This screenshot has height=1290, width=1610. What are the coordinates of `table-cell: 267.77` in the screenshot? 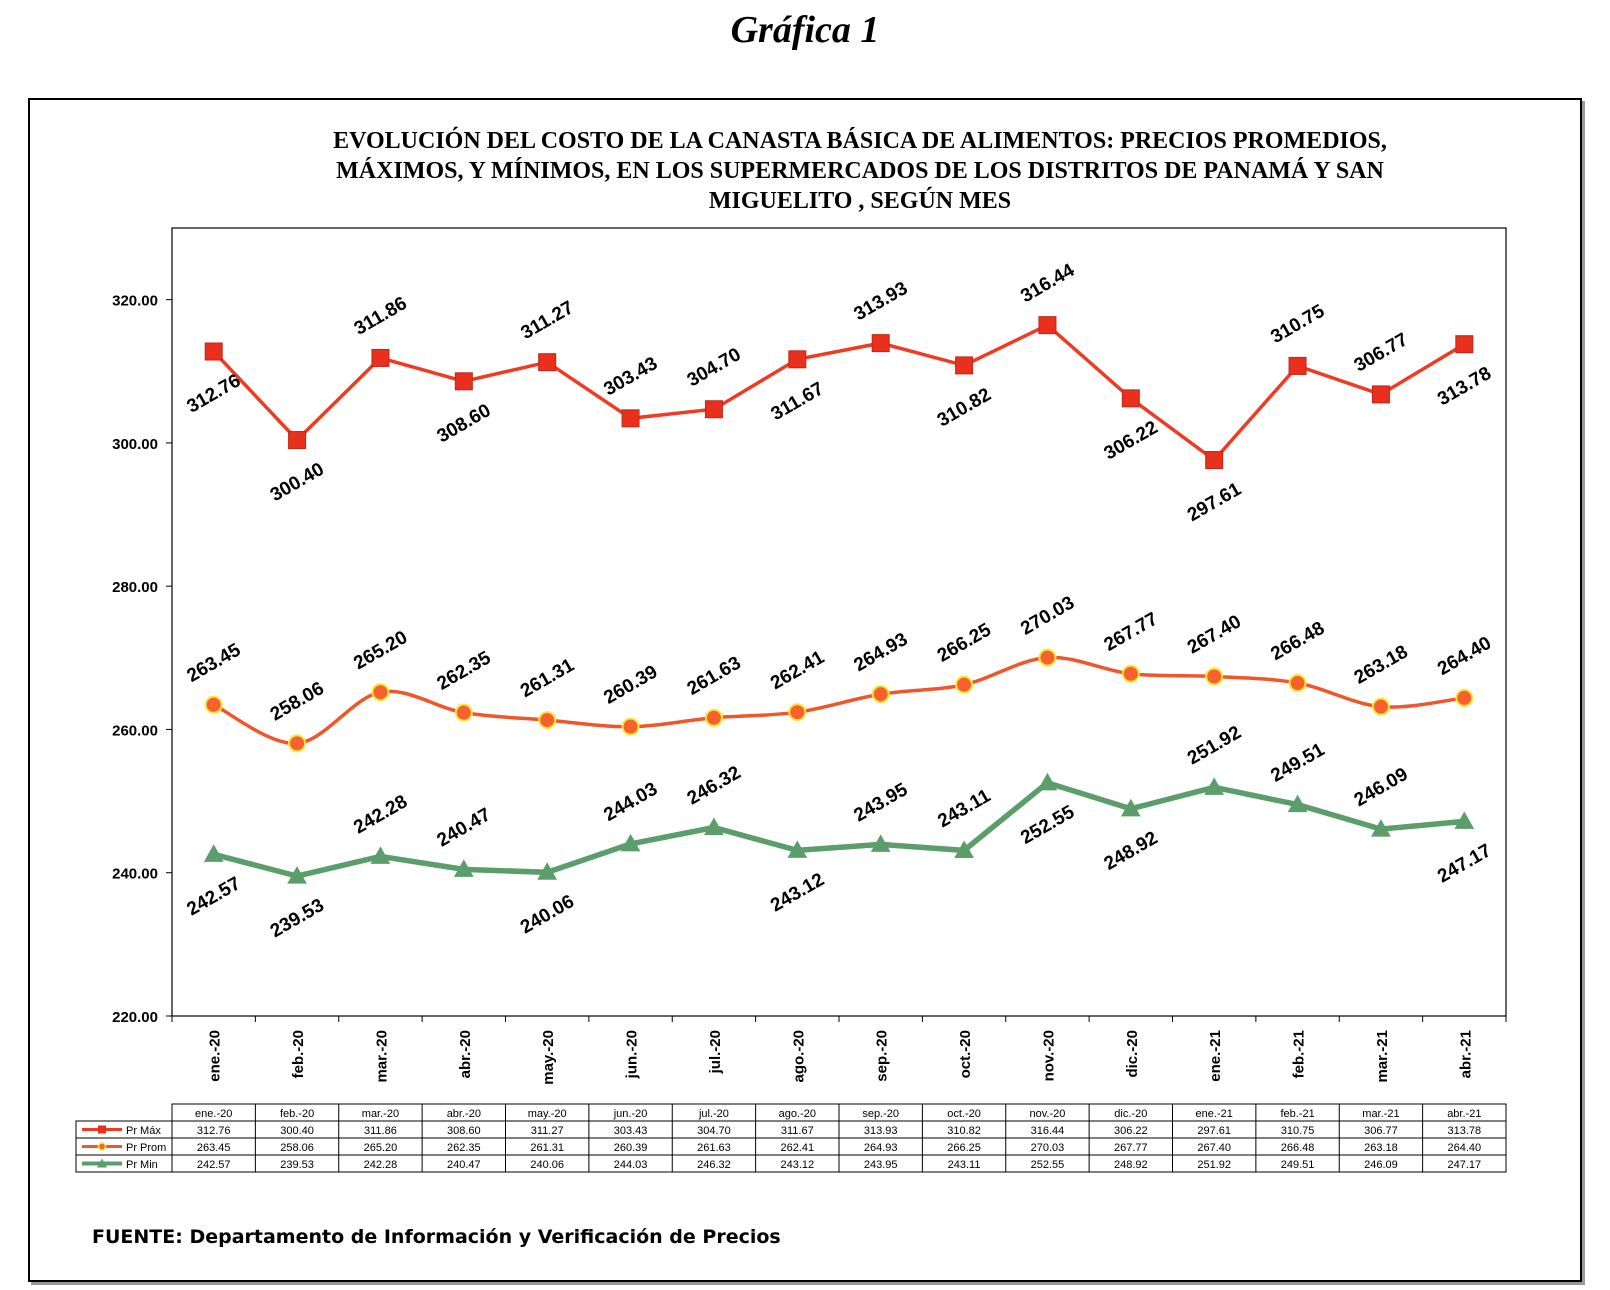 It's located at (1131, 1148).